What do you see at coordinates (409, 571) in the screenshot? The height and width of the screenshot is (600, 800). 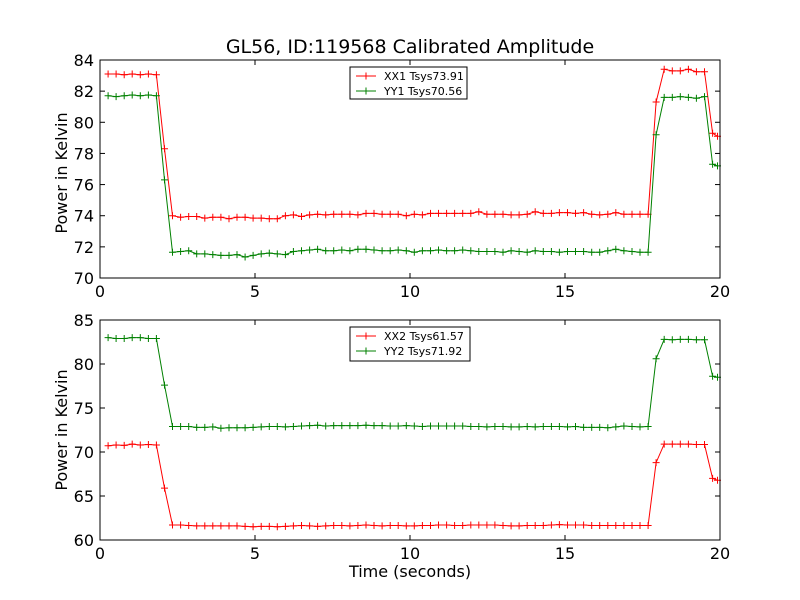 I see `x-axis-label: Time (seconds)` at bounding box center [409, 571].